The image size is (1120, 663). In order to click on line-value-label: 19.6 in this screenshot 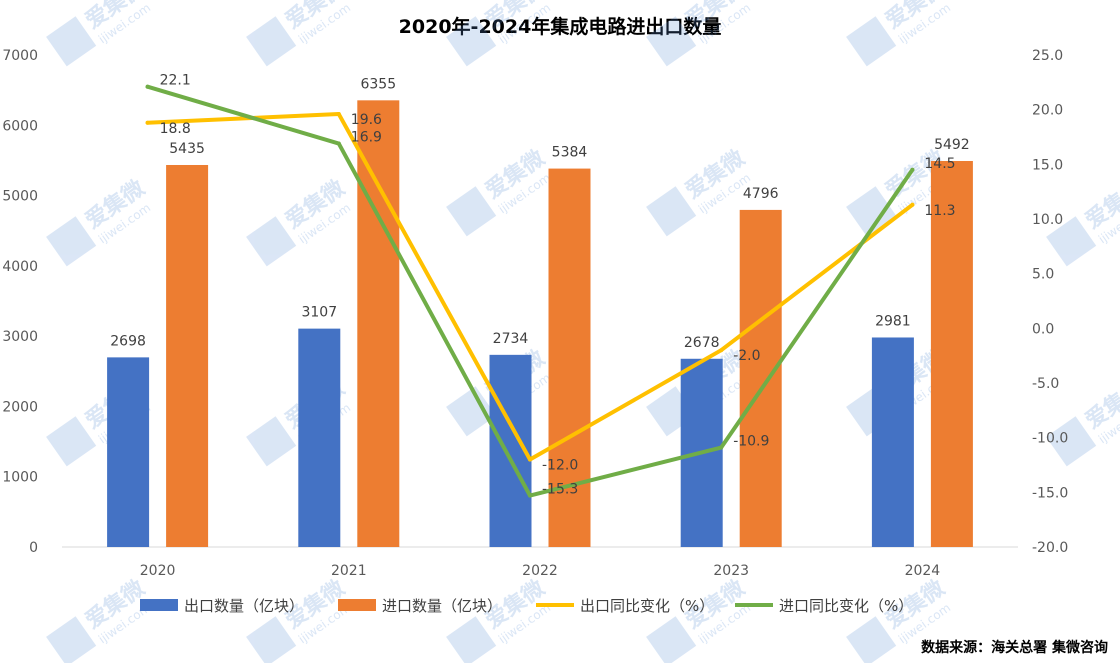, I will do `click(366, 120)`.